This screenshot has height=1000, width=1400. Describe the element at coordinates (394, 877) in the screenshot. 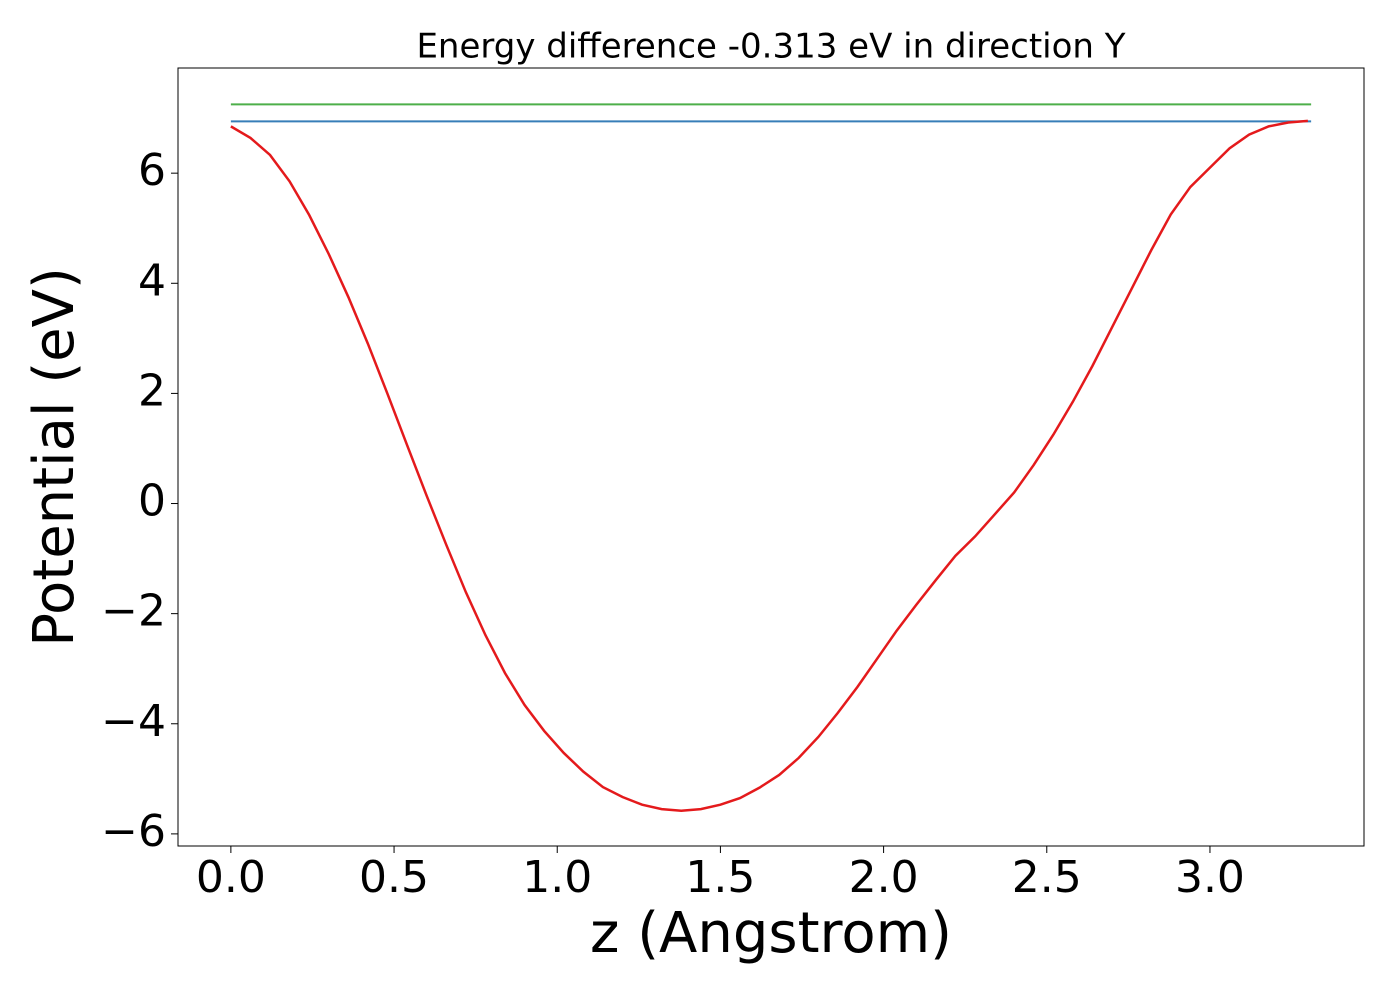

I see `x-tick-label: 0.5` at that location.